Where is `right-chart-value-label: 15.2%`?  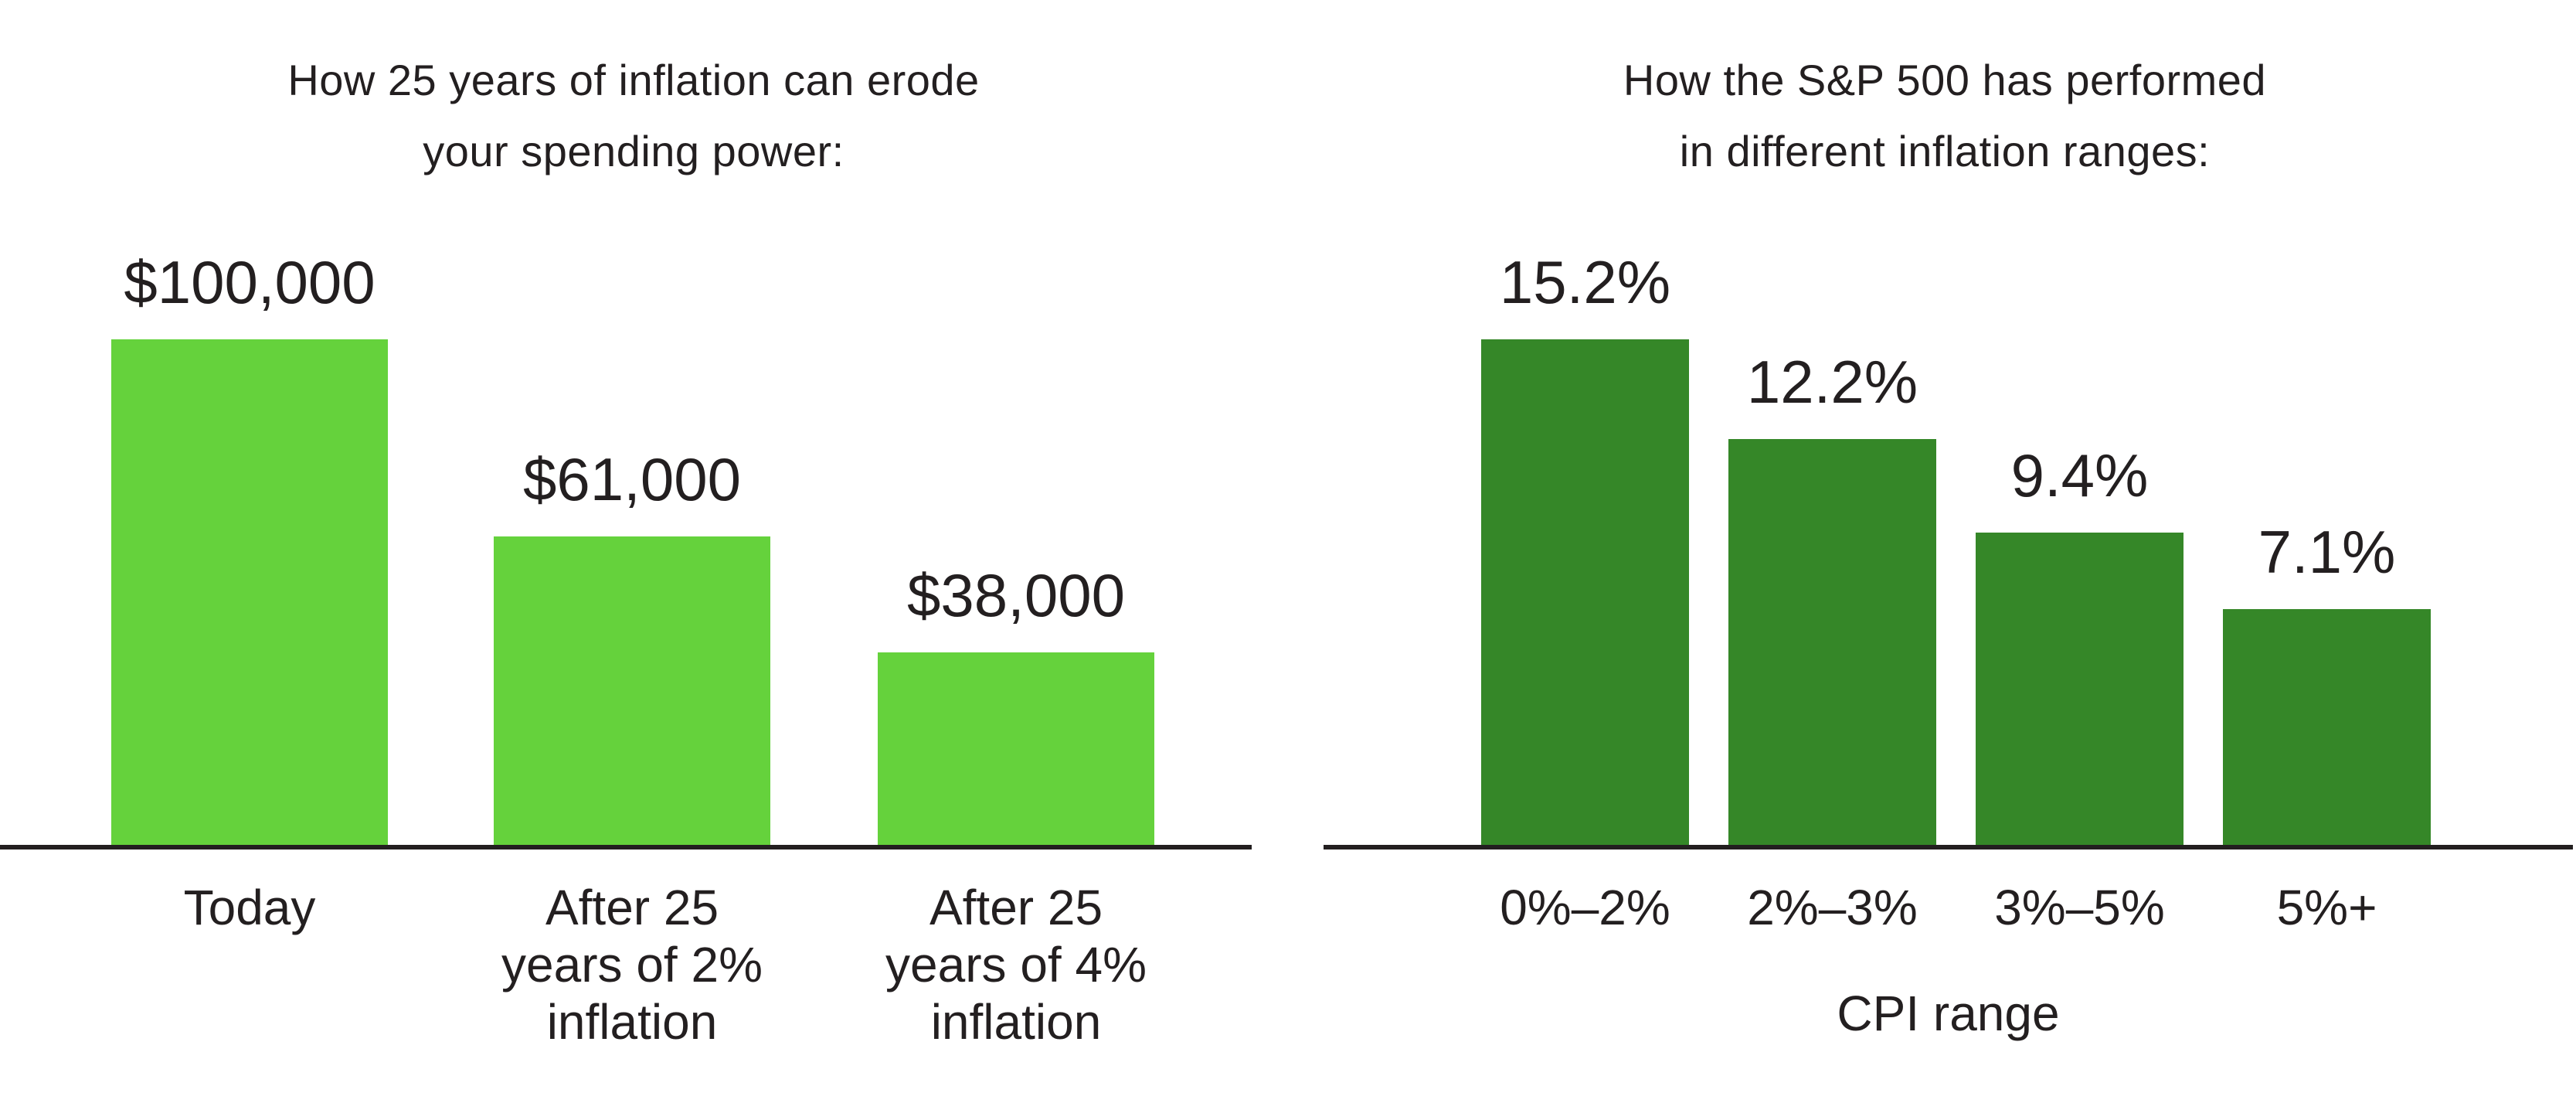
right-chart-value-label: 15.2% is located at coordinates (1585, 282).